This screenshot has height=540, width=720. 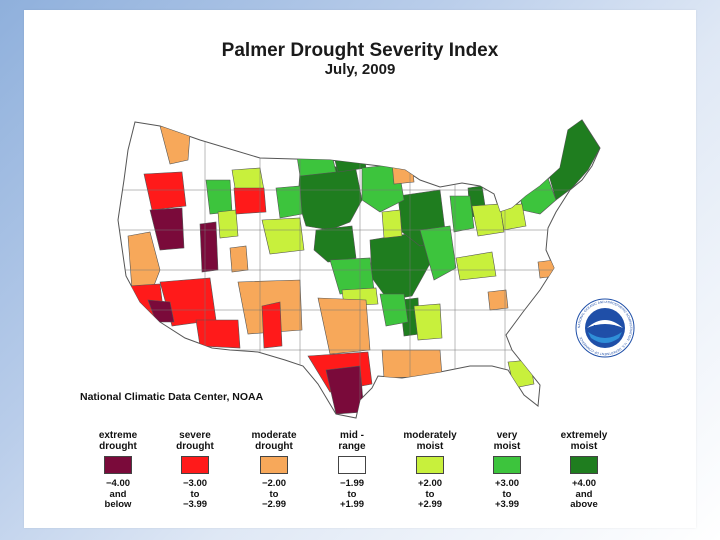 What do you see at coordinates (392, 224) in the screenshot?
I see `division-iowa-moist` at bounding box center [392, 224].